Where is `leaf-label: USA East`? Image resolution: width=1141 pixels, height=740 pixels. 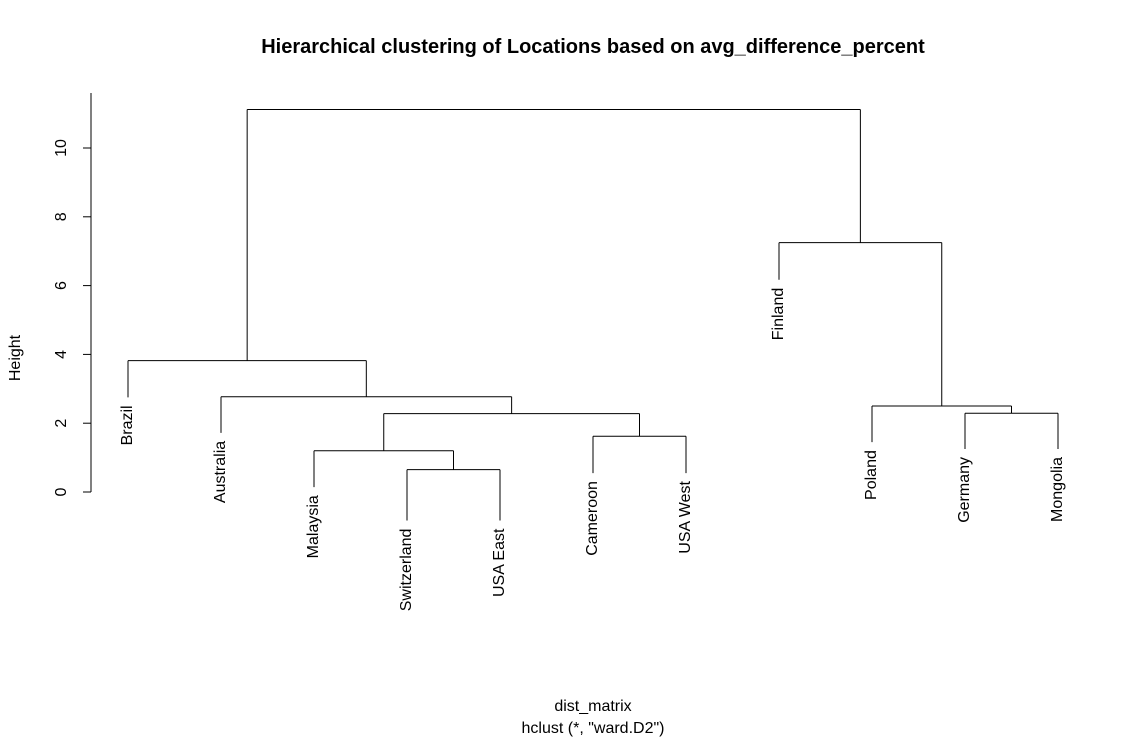 leaf-label: USA East is located at coordinates (499, 562).